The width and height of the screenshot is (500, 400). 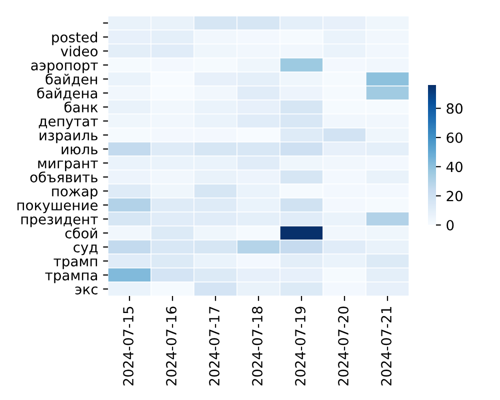 I want to click on y-tick-label: мигрант, so click(x=68, y=166).